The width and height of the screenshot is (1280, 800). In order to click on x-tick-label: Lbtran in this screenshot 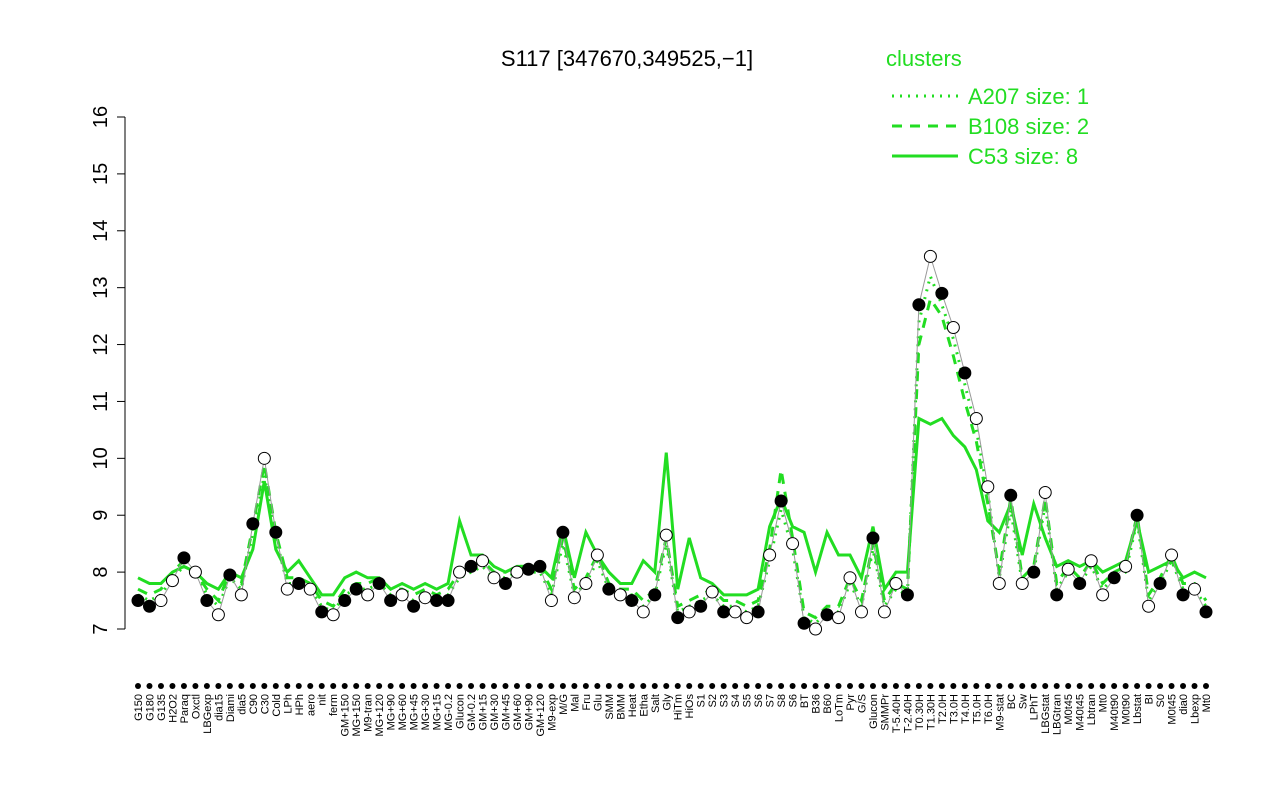, I will do `click(1092, 709)`.